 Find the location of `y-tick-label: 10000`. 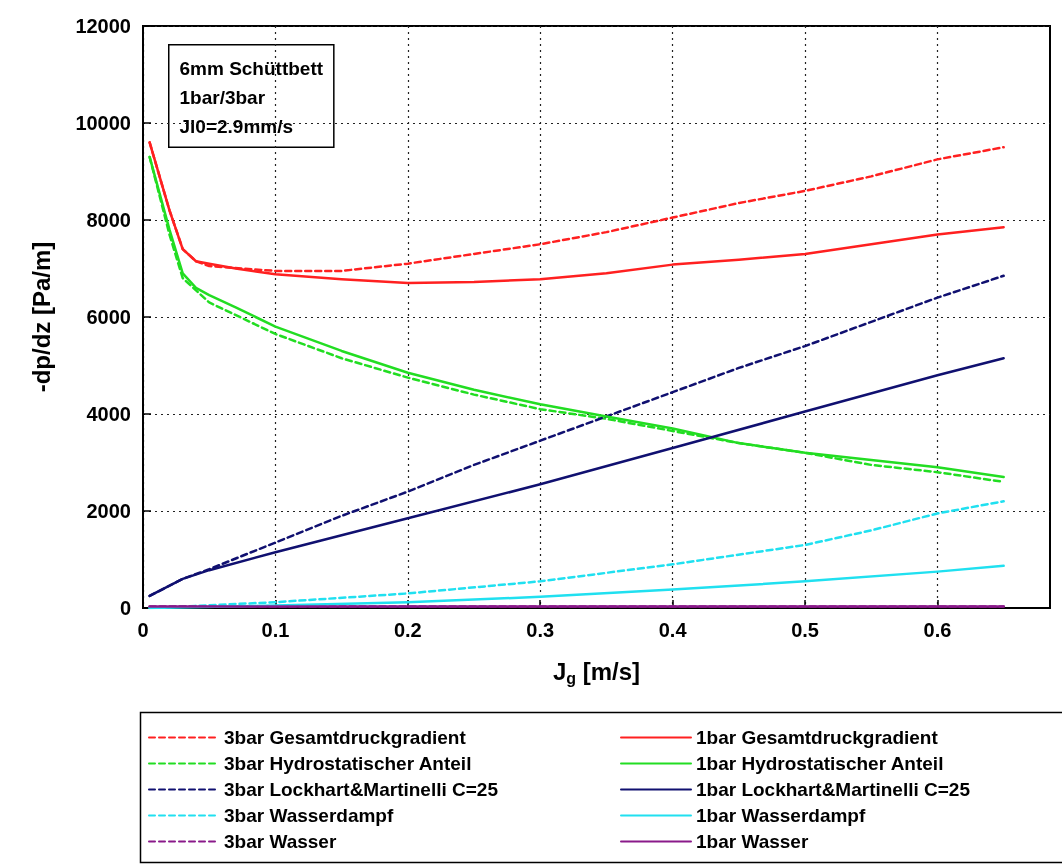

y-tick-label: 10000 is located at coordinates (103, 123).